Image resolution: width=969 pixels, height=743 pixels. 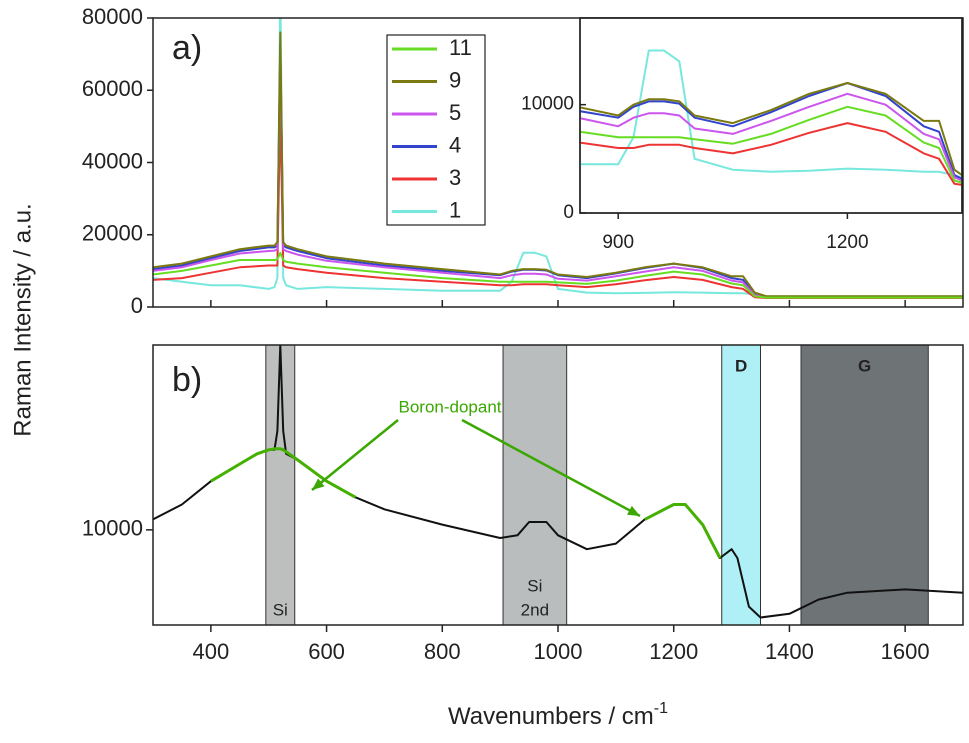 What do you see at coordinates (864, 365) in the screenshot?
I see `band-label: G` at bounding box center [864, 365].